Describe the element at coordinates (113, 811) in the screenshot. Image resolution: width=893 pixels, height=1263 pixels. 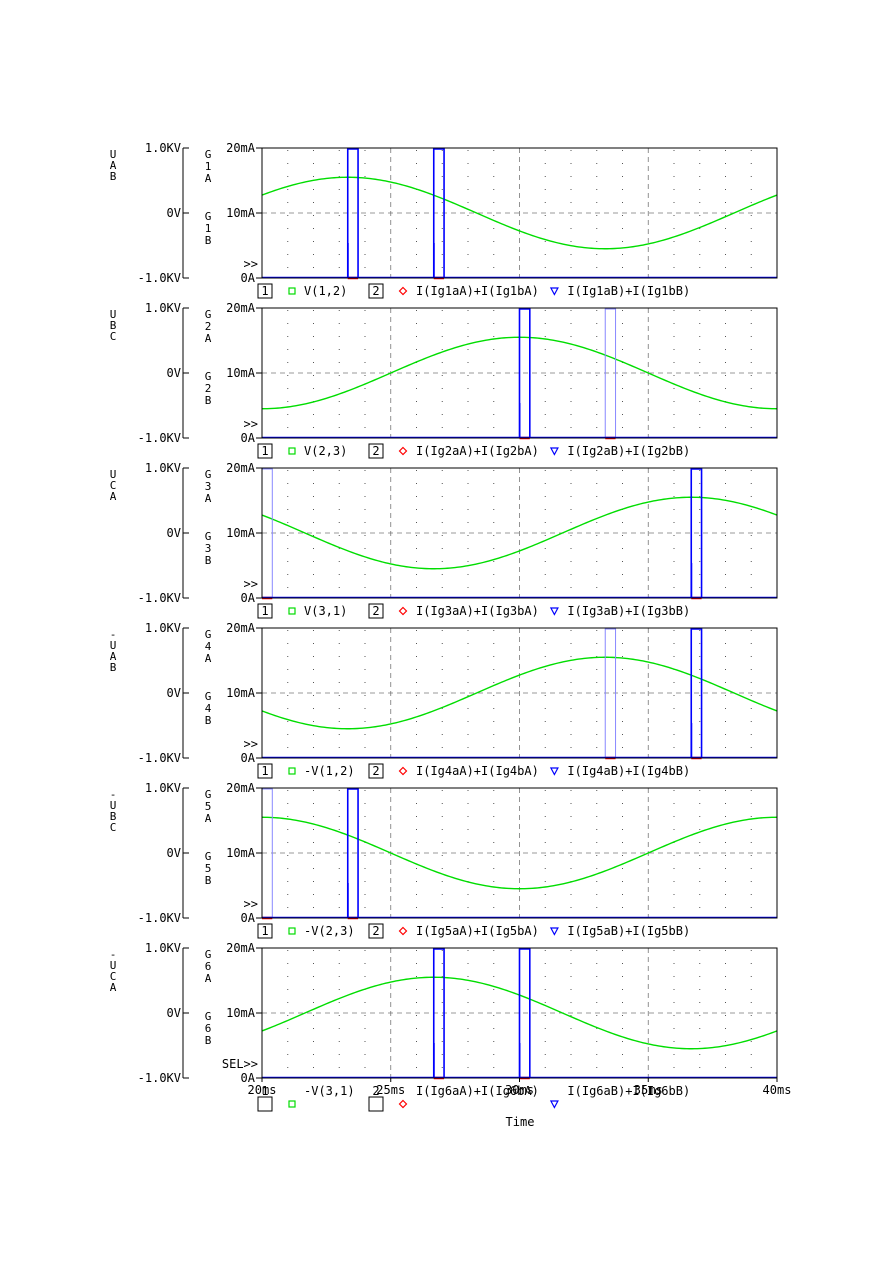
I see `voltage-axis-label: -U B C` at that location.